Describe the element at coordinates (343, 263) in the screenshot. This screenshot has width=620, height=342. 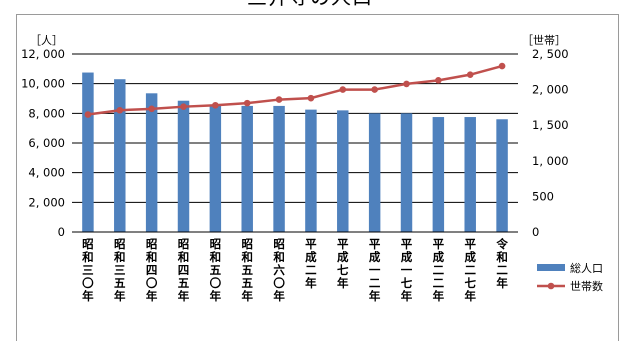
I see `x-tick-label: 平成七年` at that location.